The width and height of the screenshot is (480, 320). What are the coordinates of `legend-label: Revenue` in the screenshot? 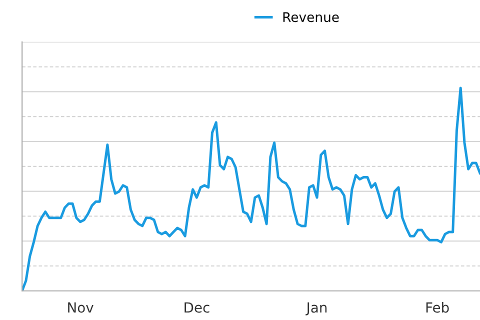 It's located at (311, 17).